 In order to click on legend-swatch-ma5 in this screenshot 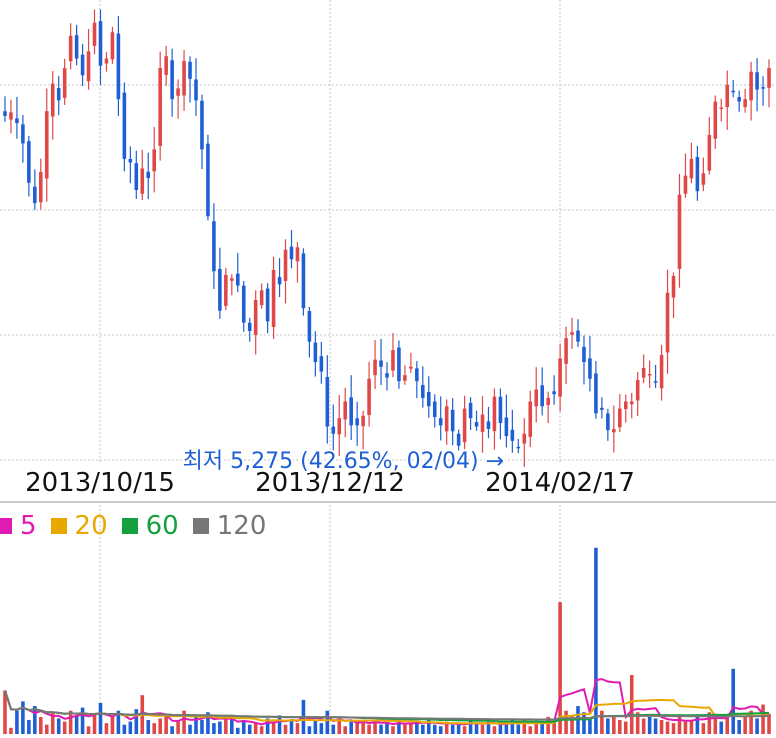, I will do `click(6, 526)`.